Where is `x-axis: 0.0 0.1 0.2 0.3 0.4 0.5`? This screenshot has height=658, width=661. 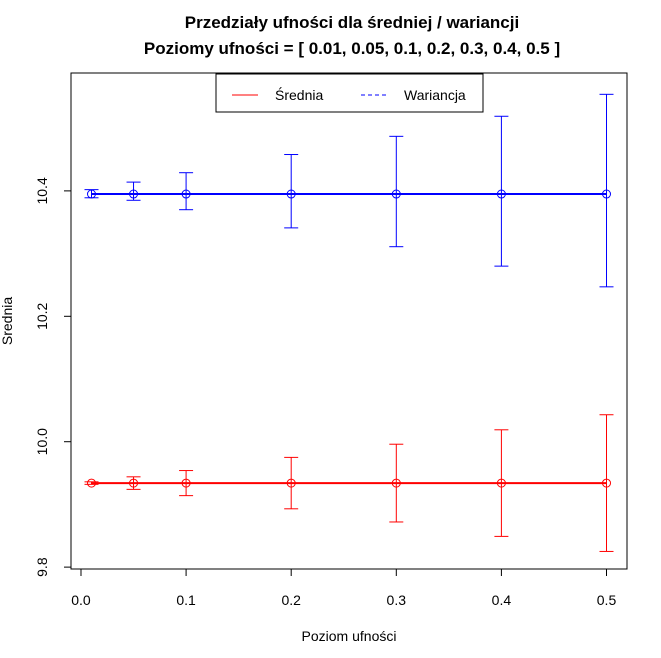 x-axis: 0.0 0.1 0.2 0.3 0.4 0.5 is located at coordinates (344, 588).